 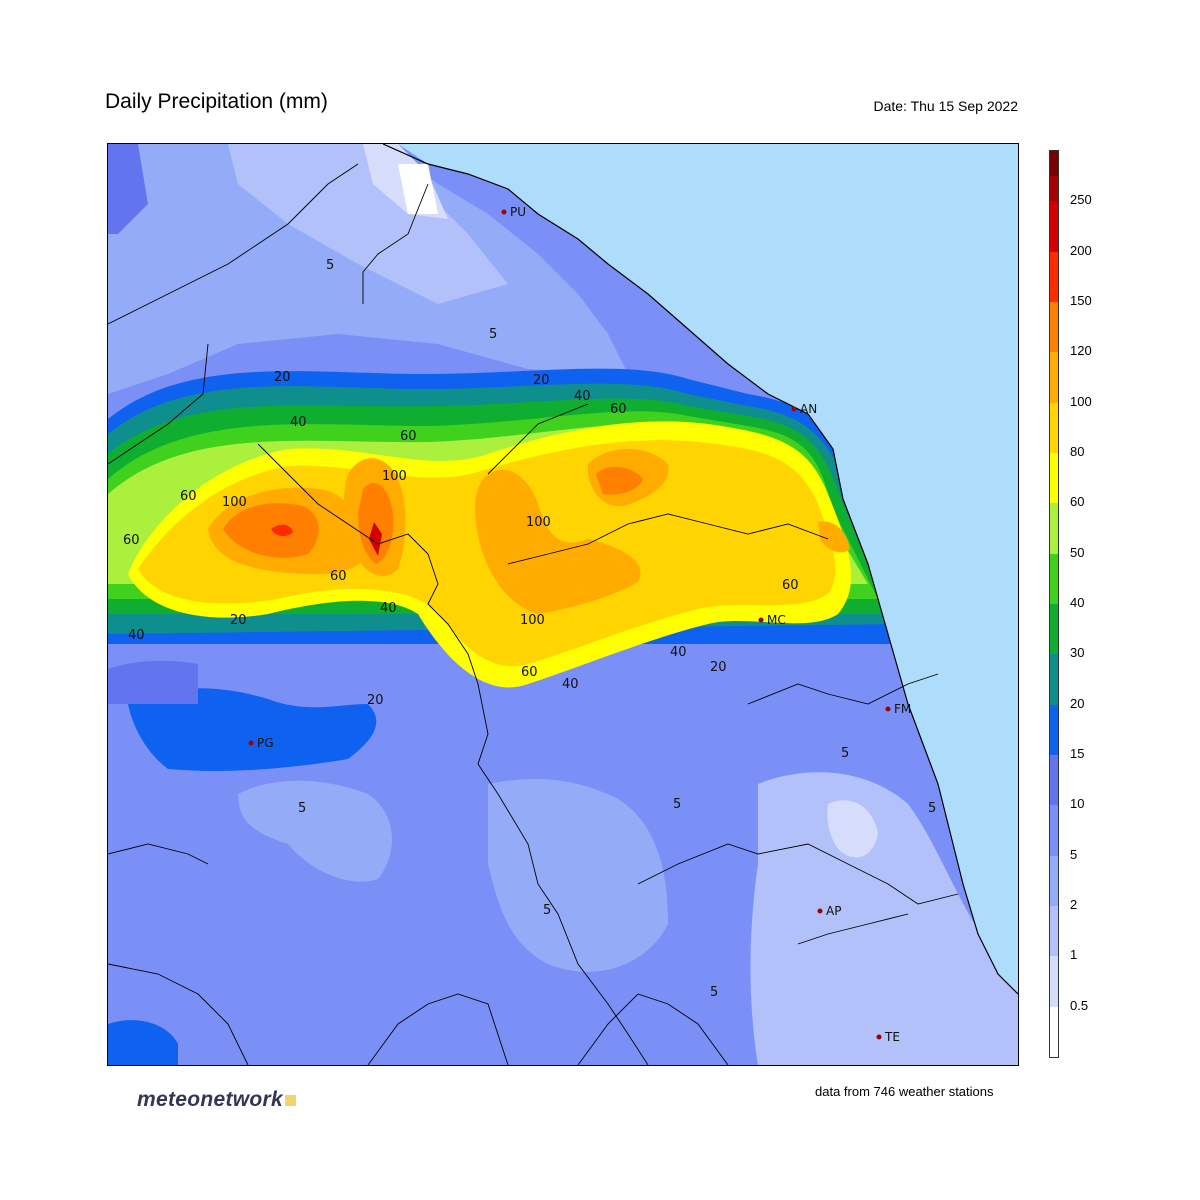 I want to click on legend-tick-label: 200, so click(x=1081, y=250).